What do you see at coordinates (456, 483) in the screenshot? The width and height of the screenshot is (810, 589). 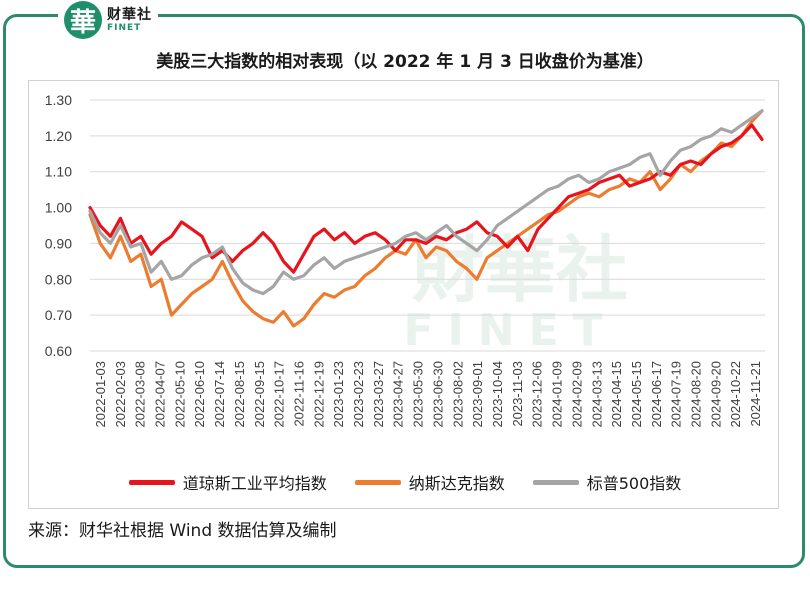 I see `legend-label-nasdaq: 纳斯达克指数` at bounding box center [456, 483].